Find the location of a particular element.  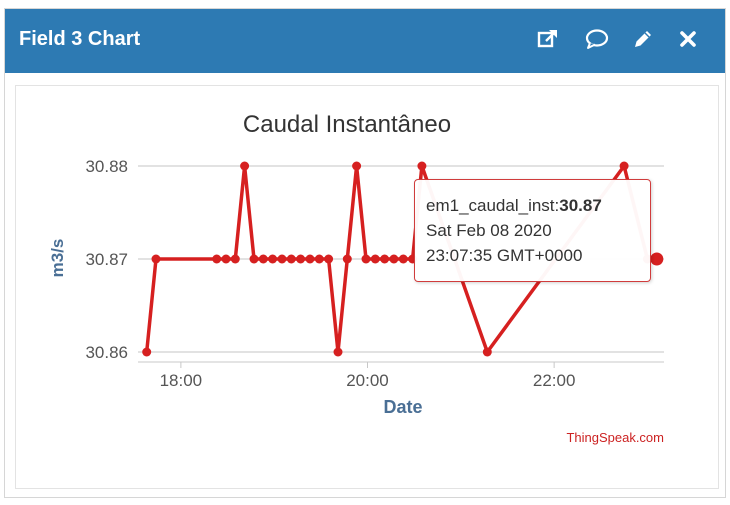

y-axis-label: m3/s is located at coordinates (57, 258).